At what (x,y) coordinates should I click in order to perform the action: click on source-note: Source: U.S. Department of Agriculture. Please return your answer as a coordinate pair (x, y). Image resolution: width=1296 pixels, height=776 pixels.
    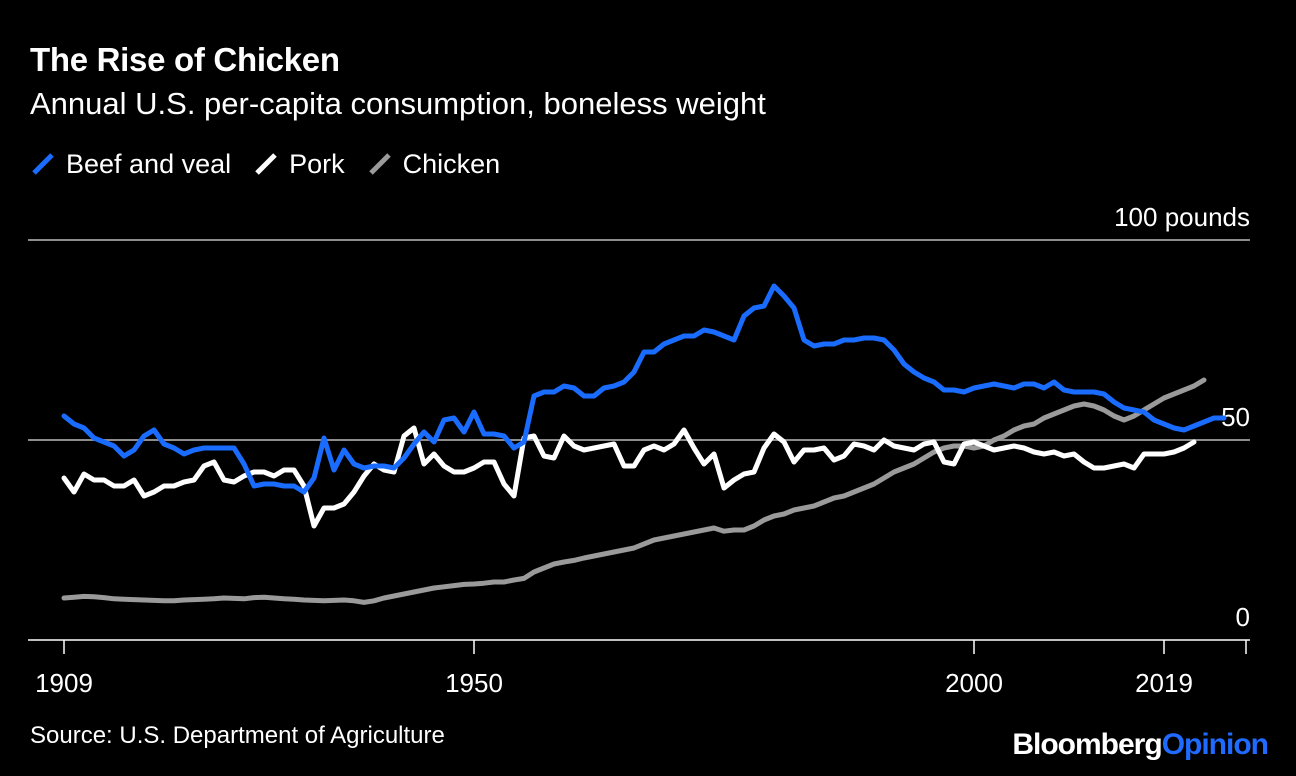
    Looking at the image, I should click on (237, 735).